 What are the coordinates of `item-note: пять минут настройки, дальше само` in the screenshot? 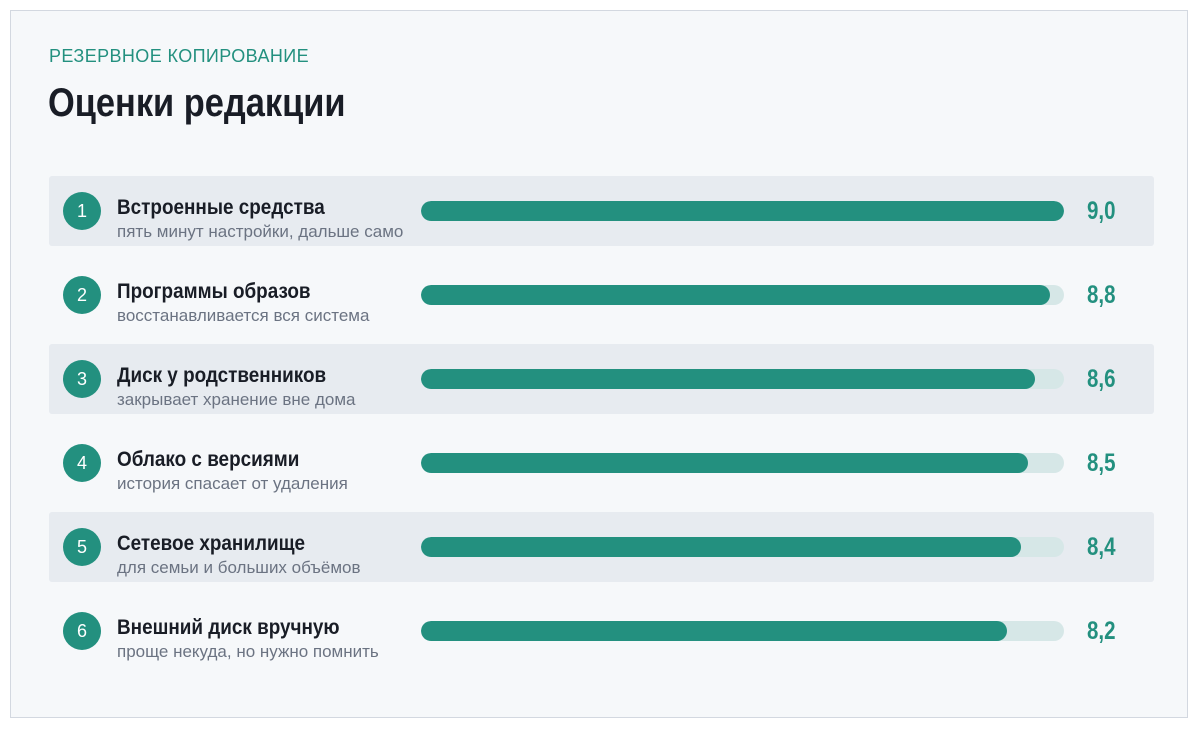 It's located at (260, 231).